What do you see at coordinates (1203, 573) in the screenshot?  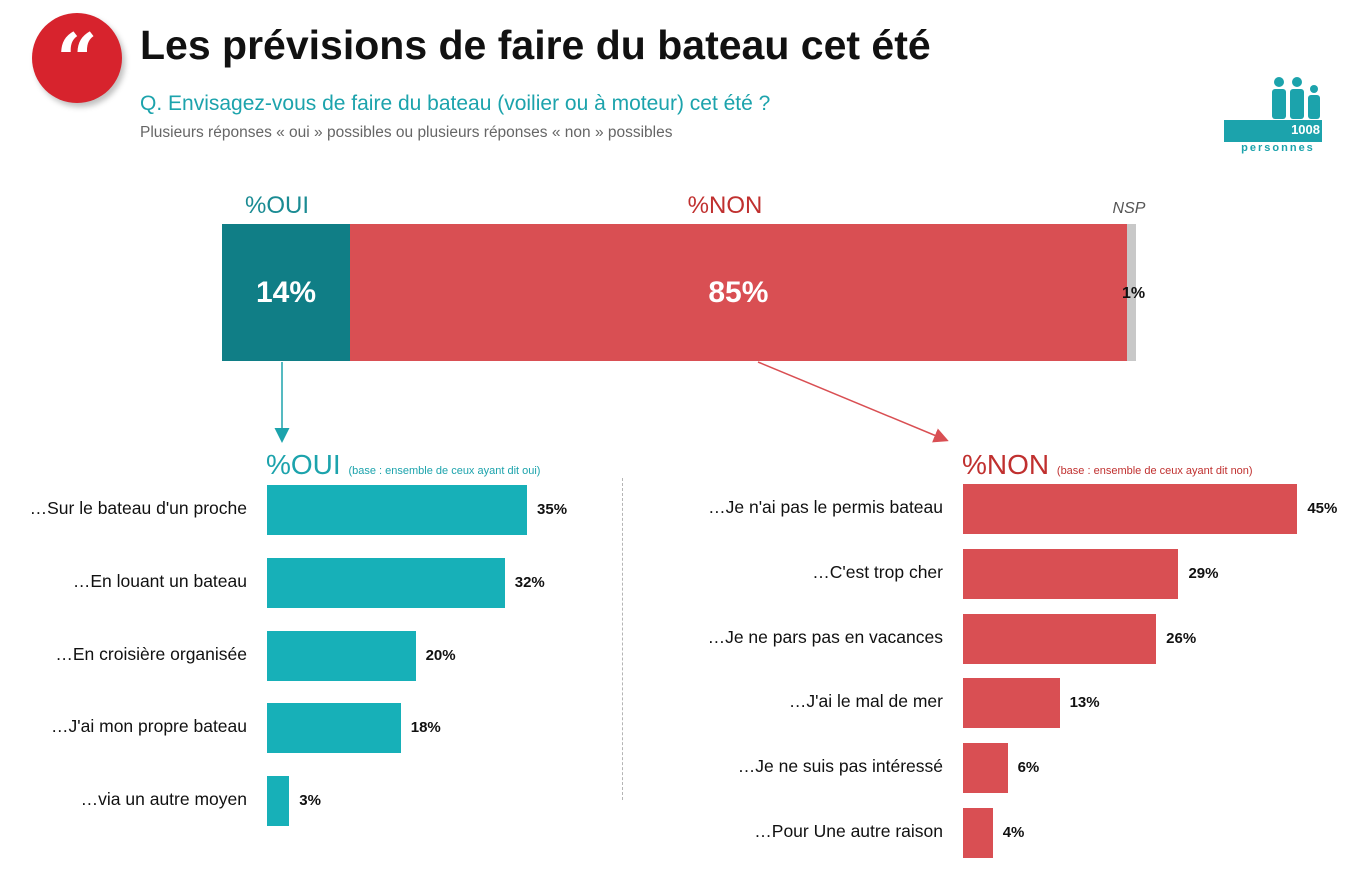 I see `non-bar-value: 29%` at bounding box center [1203, 573].